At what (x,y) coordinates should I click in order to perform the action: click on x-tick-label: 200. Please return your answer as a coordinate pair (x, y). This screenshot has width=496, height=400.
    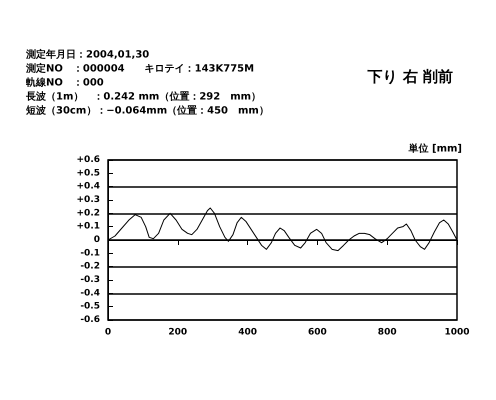
    Looking at the image, I should click on (178, 333).